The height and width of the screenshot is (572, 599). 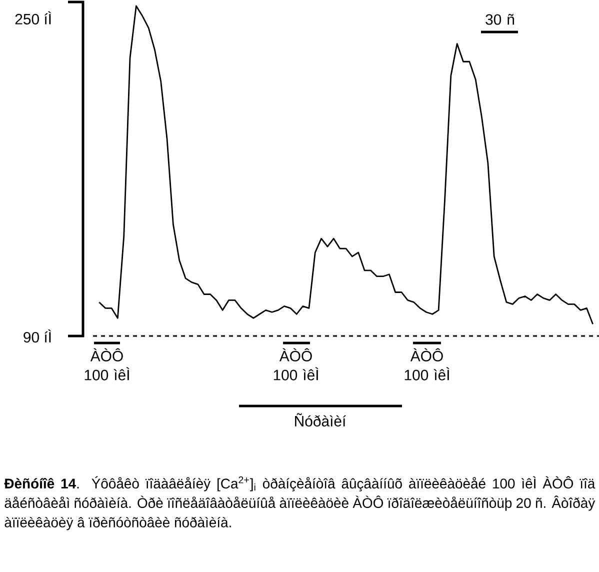 I want to click on text: Ñóðàìèí, so click(x=320, y=419).